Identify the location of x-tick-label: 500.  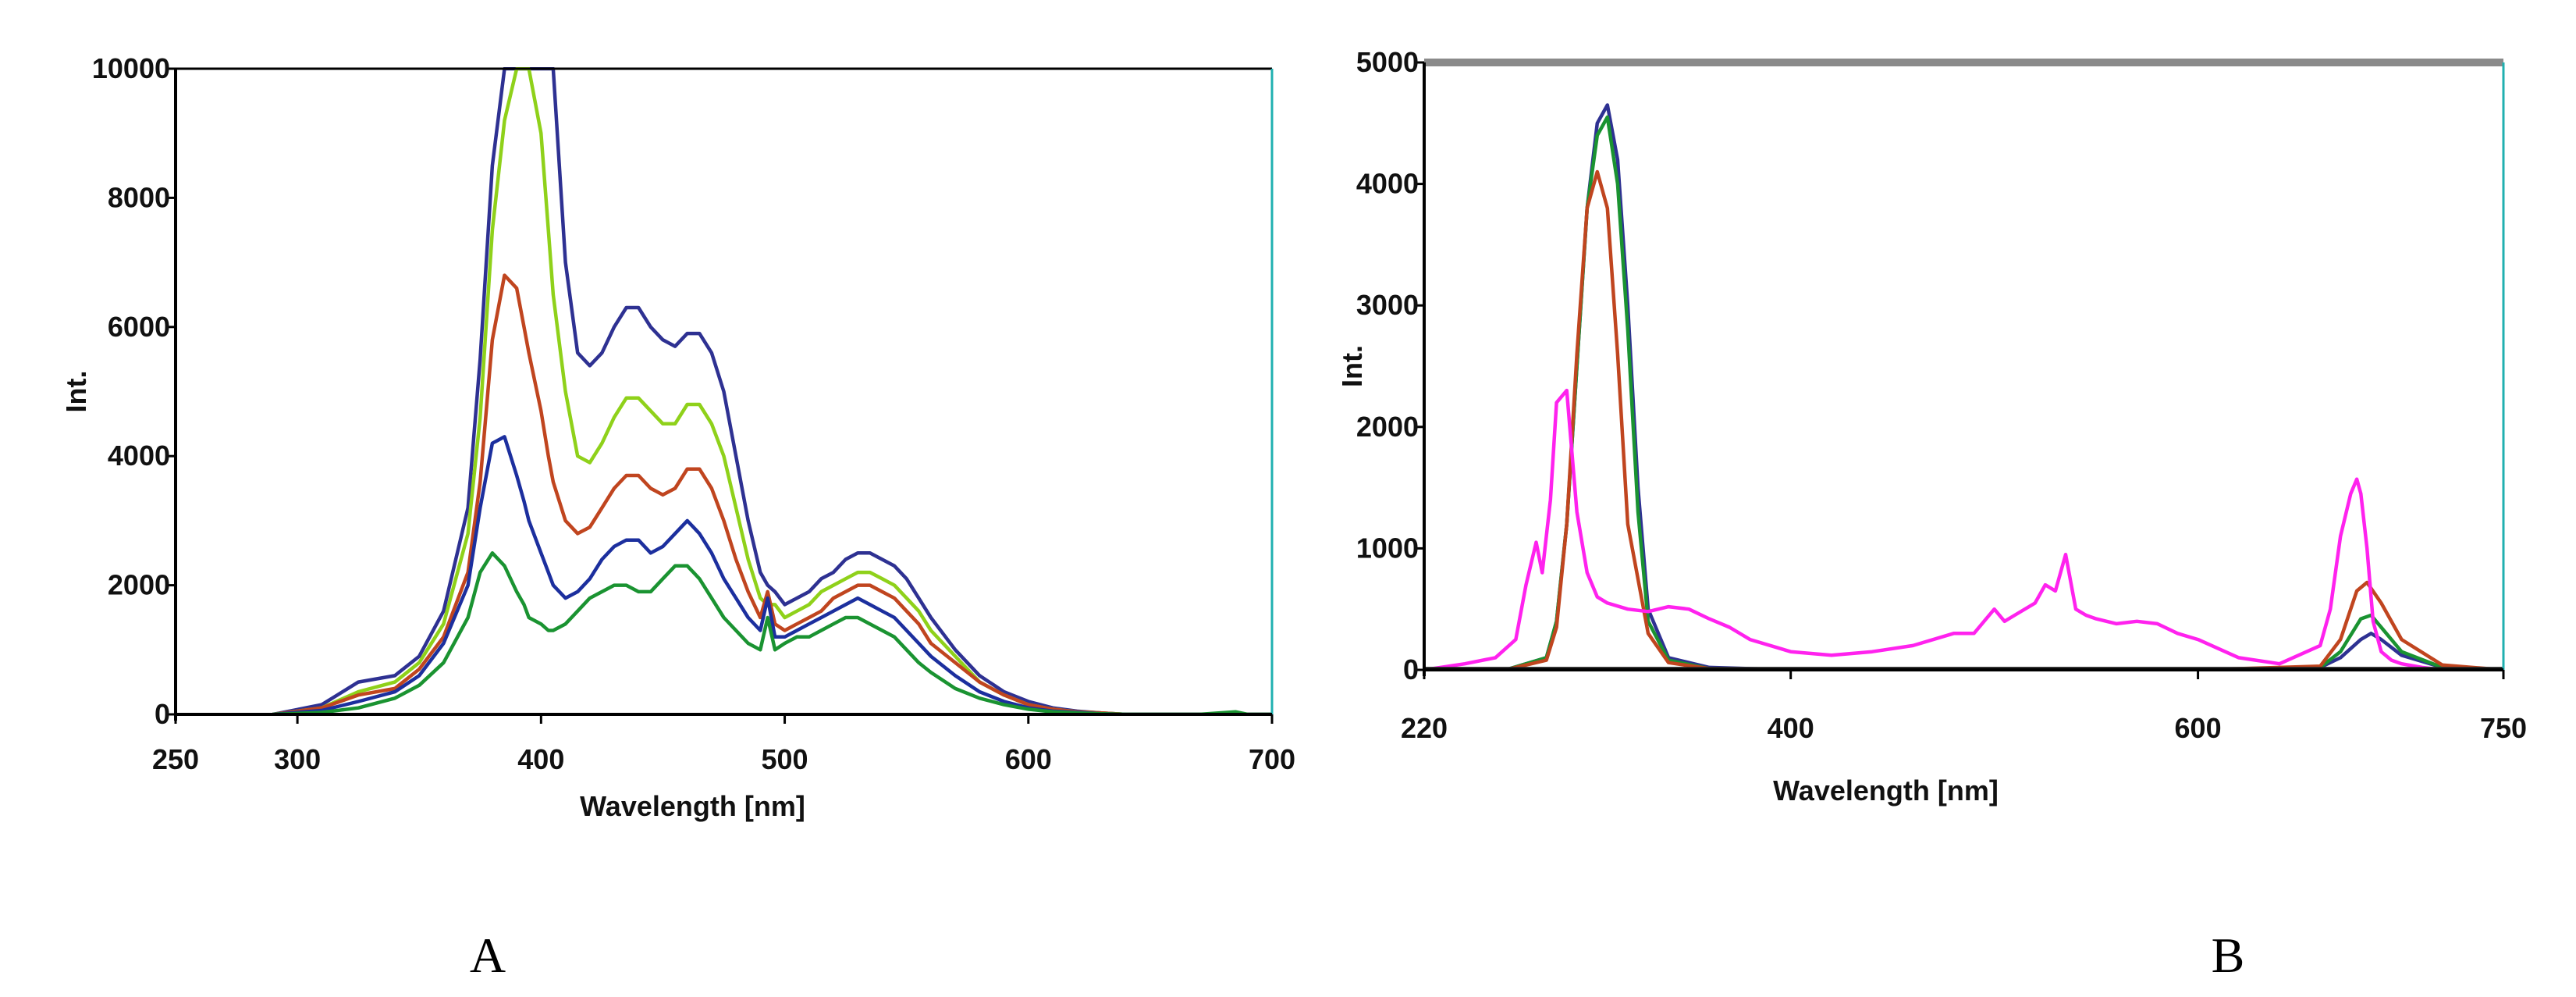
(785, 759).